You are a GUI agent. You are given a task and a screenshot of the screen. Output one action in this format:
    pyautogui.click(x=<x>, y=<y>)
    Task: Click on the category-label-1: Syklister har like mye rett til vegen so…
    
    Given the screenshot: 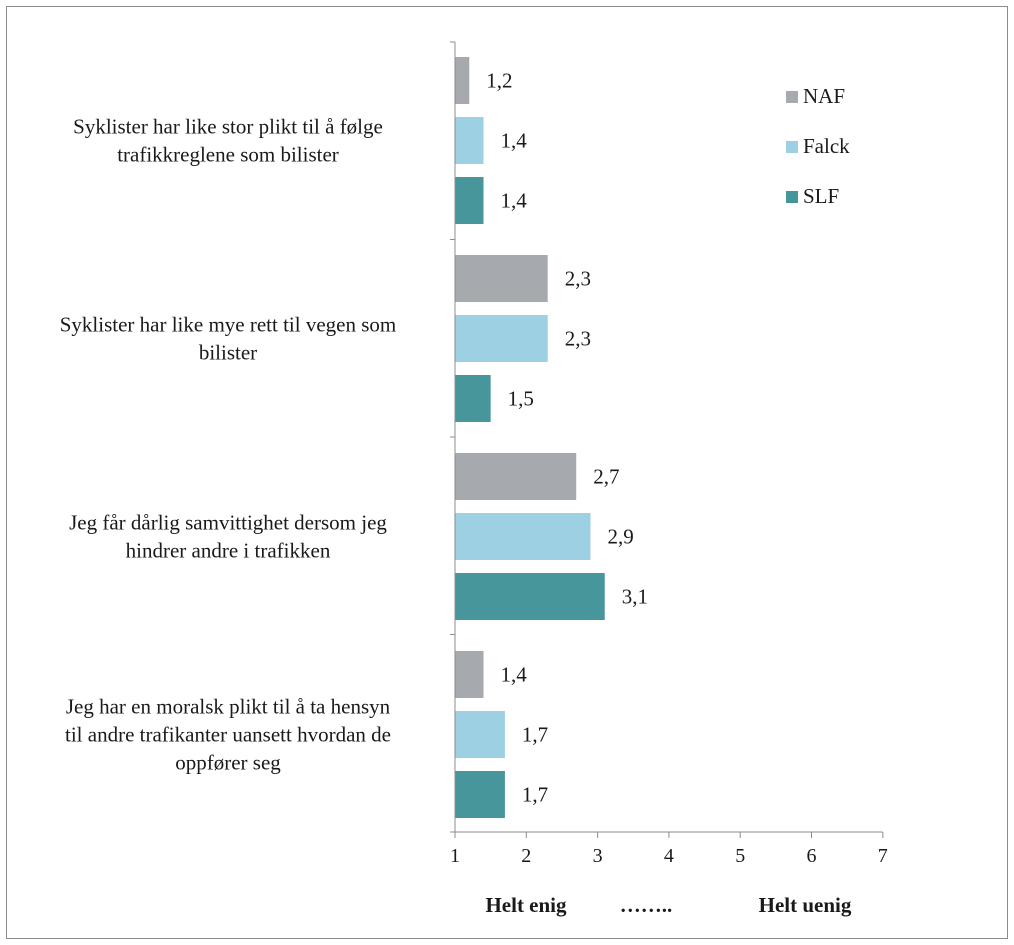 What is the action you would take?
    pyautogui.click(x=228, y=339)
    